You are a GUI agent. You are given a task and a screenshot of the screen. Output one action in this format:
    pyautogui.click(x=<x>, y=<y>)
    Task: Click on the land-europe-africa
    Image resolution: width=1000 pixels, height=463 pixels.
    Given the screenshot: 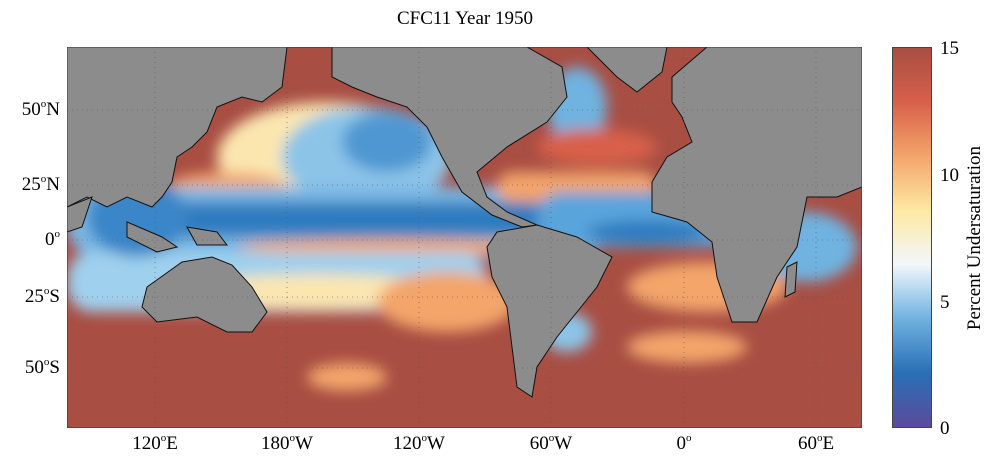 What is the action you would take?
    pyautogui.click(x=756, y=185)
    